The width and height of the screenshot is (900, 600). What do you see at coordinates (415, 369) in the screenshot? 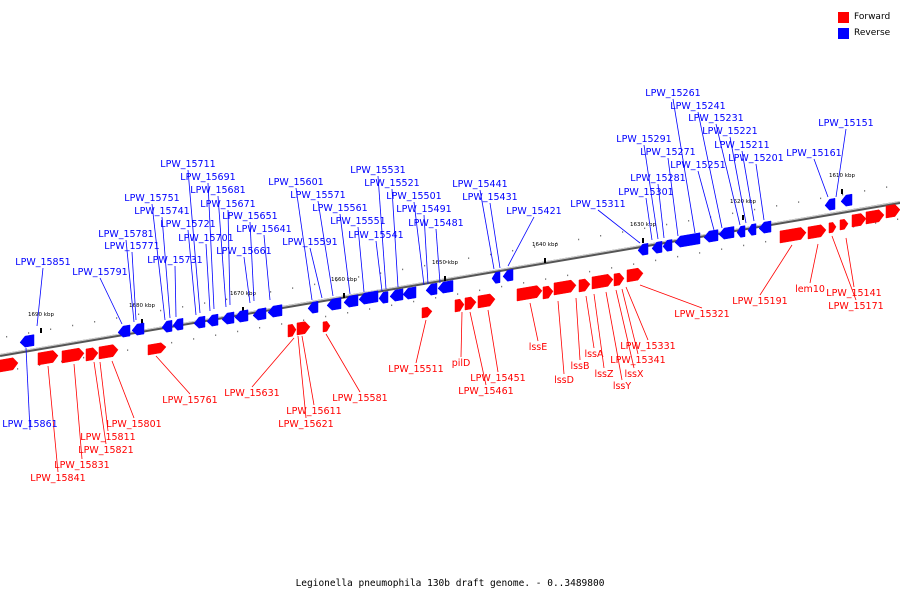
I see `gene-label: LPW_15511` at bounding box center [415, 369].